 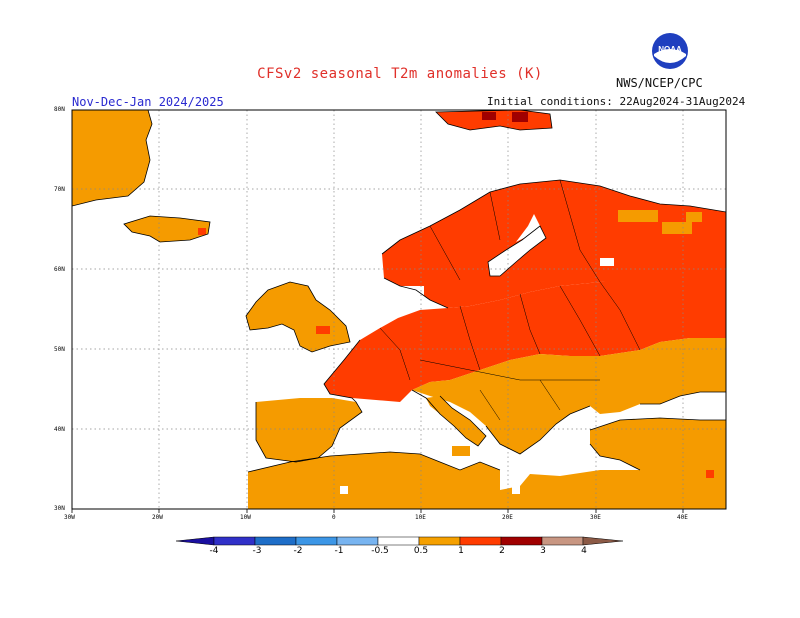 I want to click on lon-label-0: 0, so click(x=334, y=517).